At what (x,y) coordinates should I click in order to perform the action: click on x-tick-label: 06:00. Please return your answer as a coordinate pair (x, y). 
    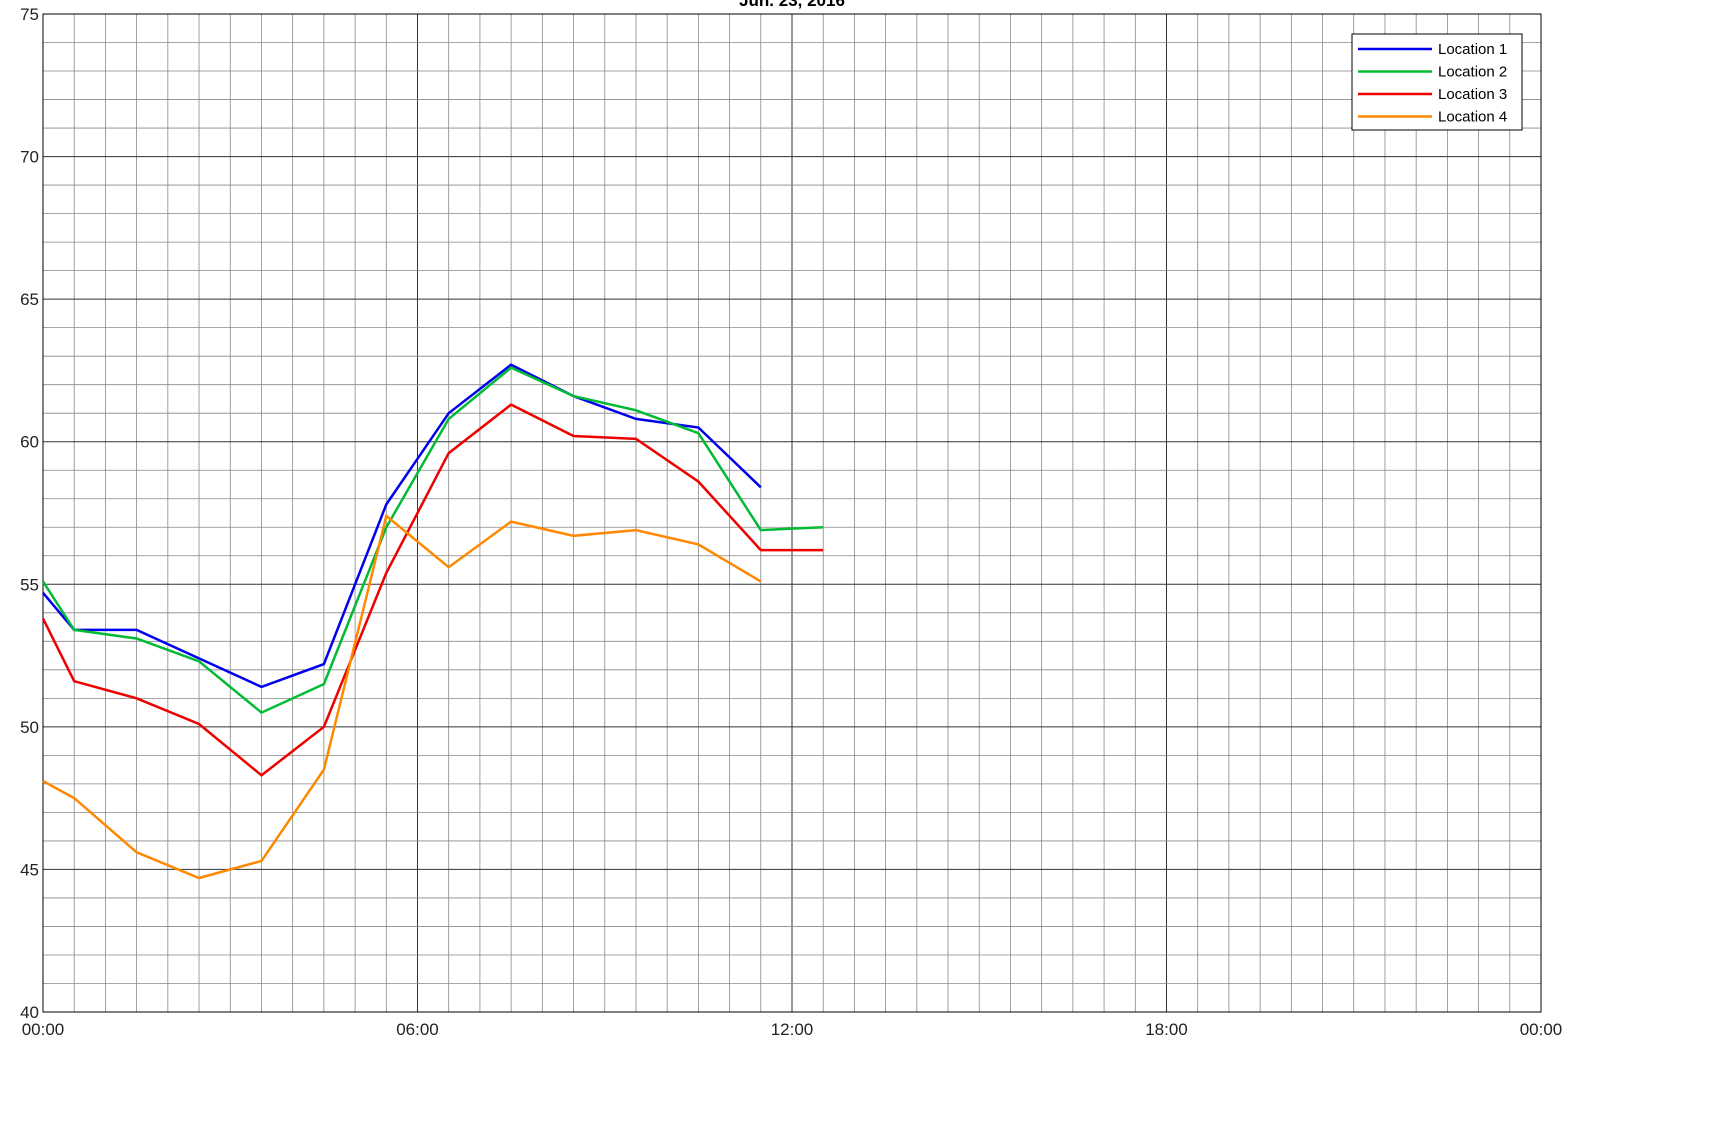
    Looking at the image, I should click on (417, 1029).